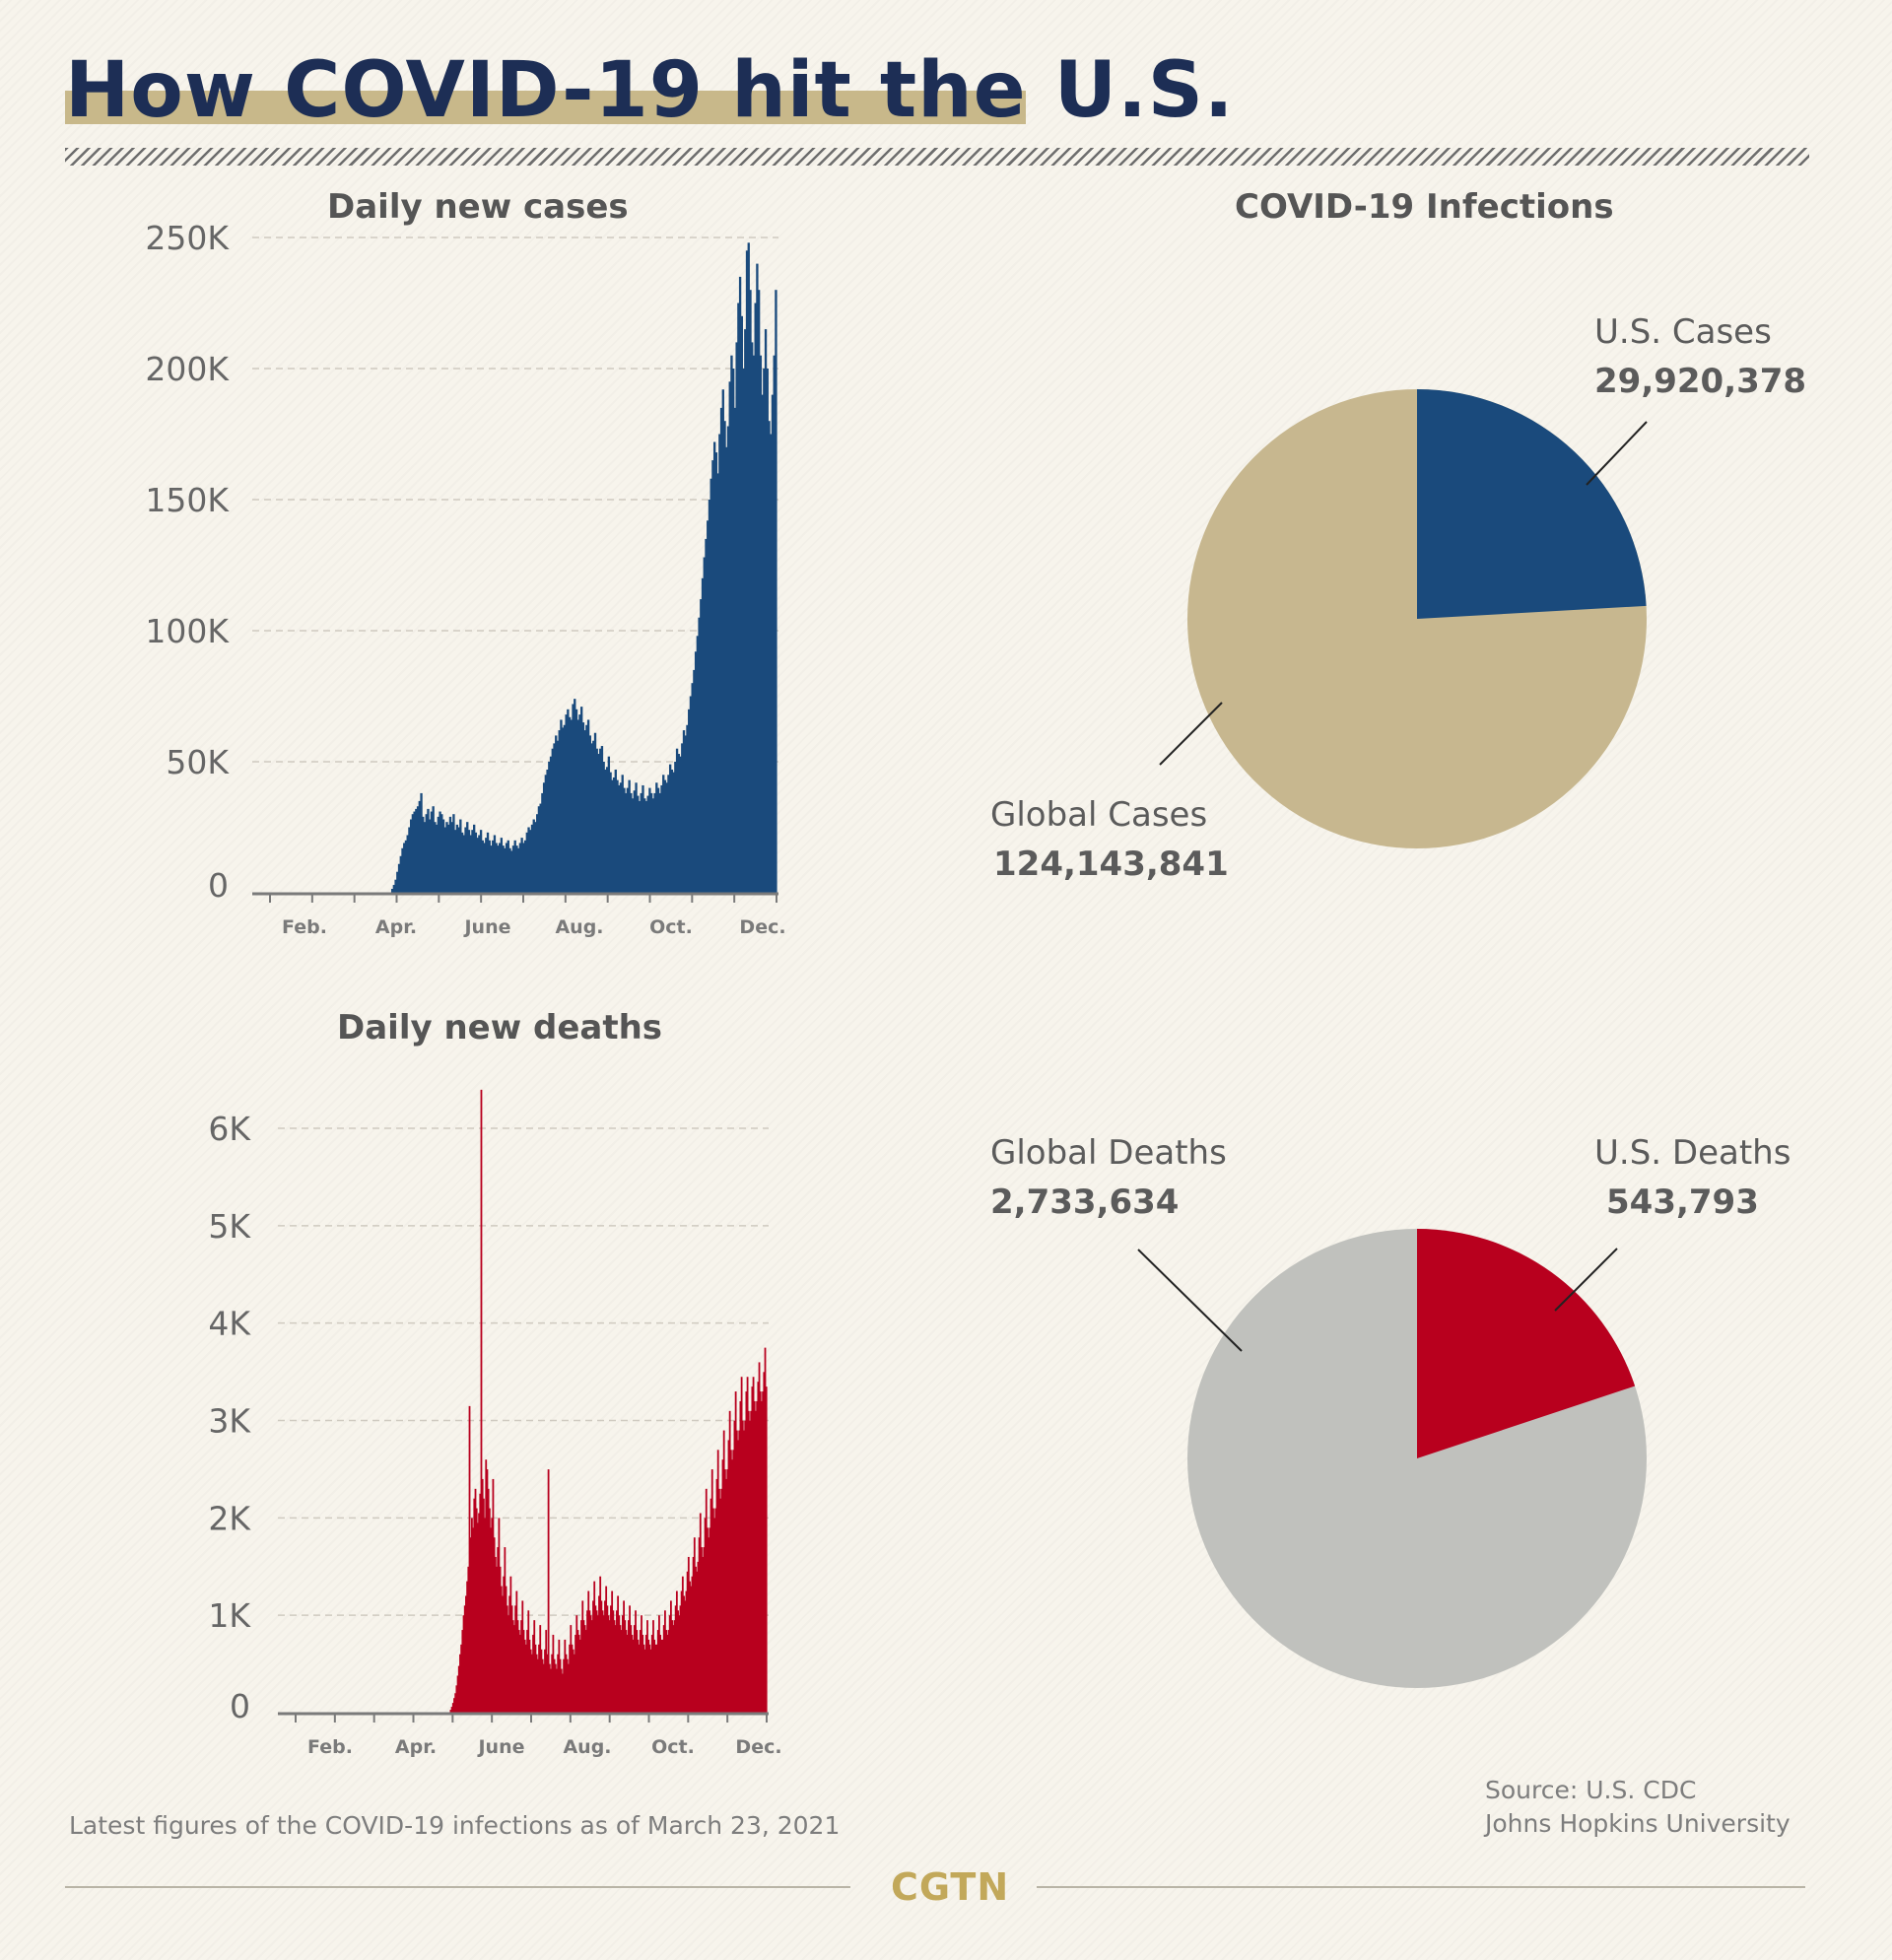  What do you see at coordinates (229, 1226) in the screenshot?
I see `deaths-y-tick-label: 5K` at bounding box center [229, 1226].